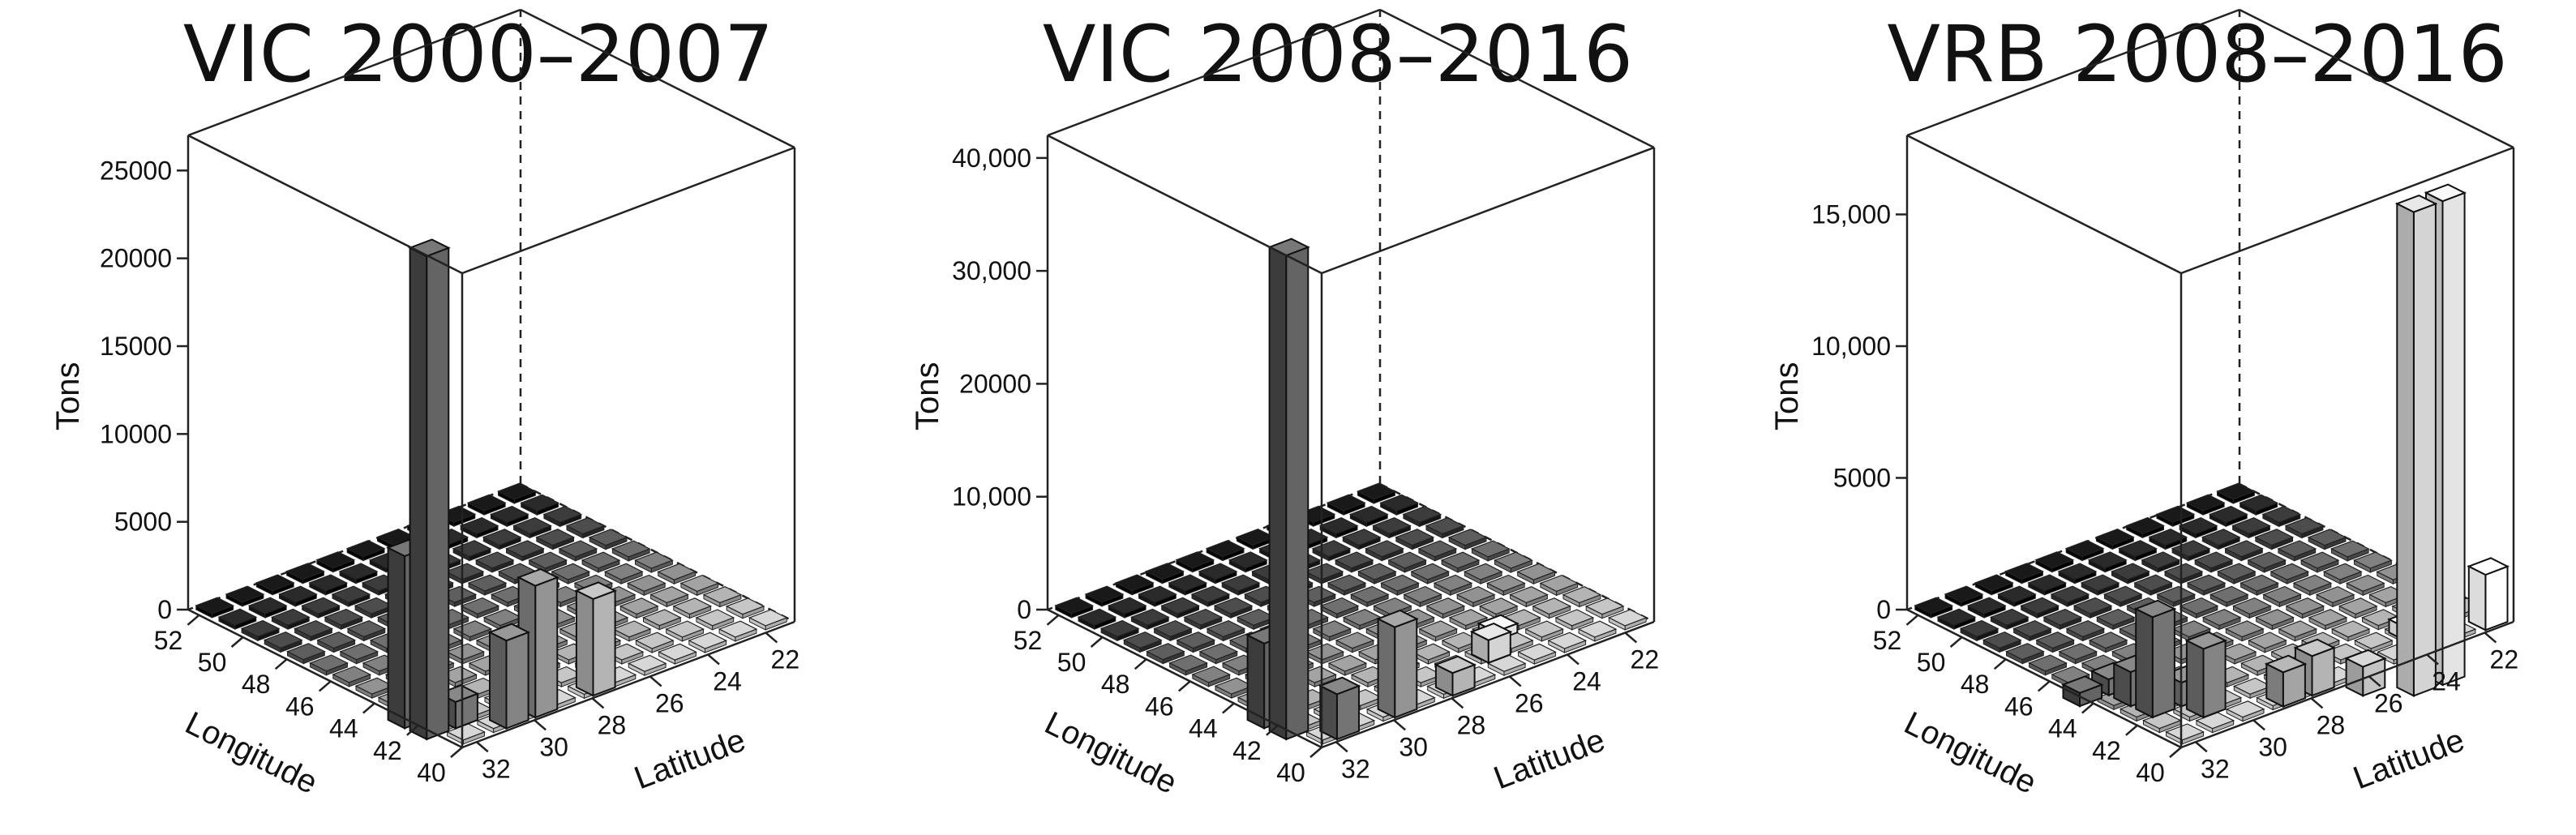 The image size is (2576, 835). Describe the element at coordinates (991, 270) in the screenshot. I see `z-tick-label: 30,000` at that location.